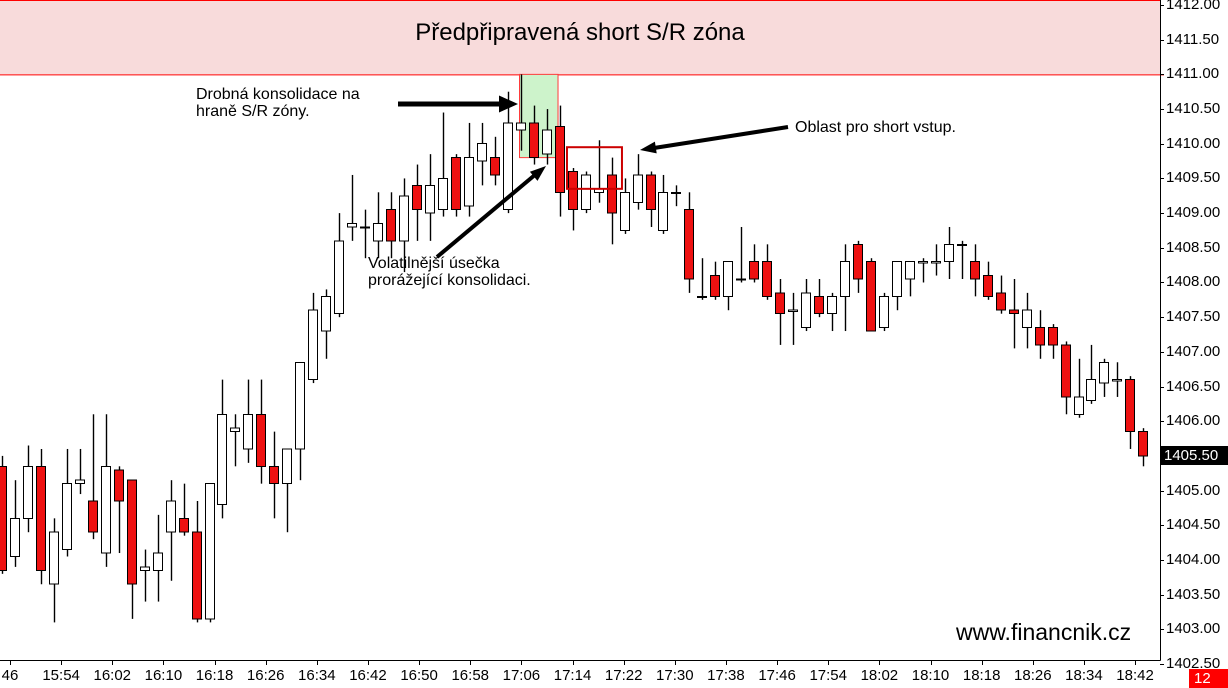 This screenshot has height=688, width=1228. I want to click on current-price-tag: 1405.50, so click(1194, 456).